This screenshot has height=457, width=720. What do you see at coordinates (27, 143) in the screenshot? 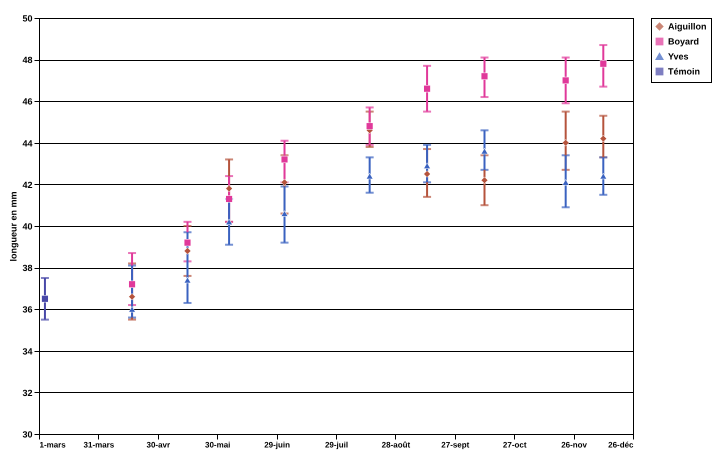
I see `y-tick-label: 44` at bounding box center [27, 143].